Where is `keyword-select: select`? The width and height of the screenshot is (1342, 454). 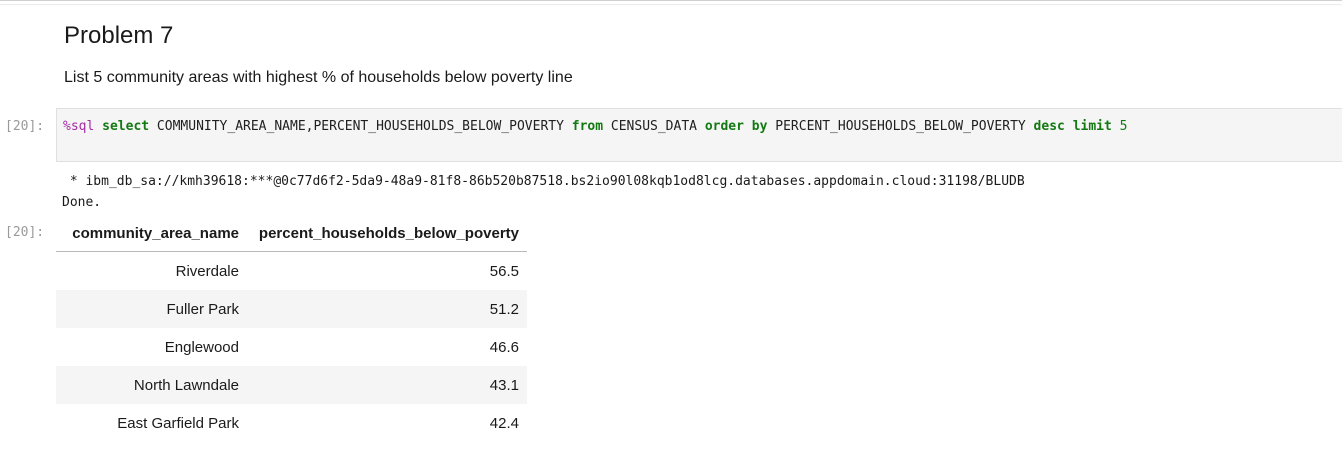
keyword-select: select is located at coordinates (126, 126).